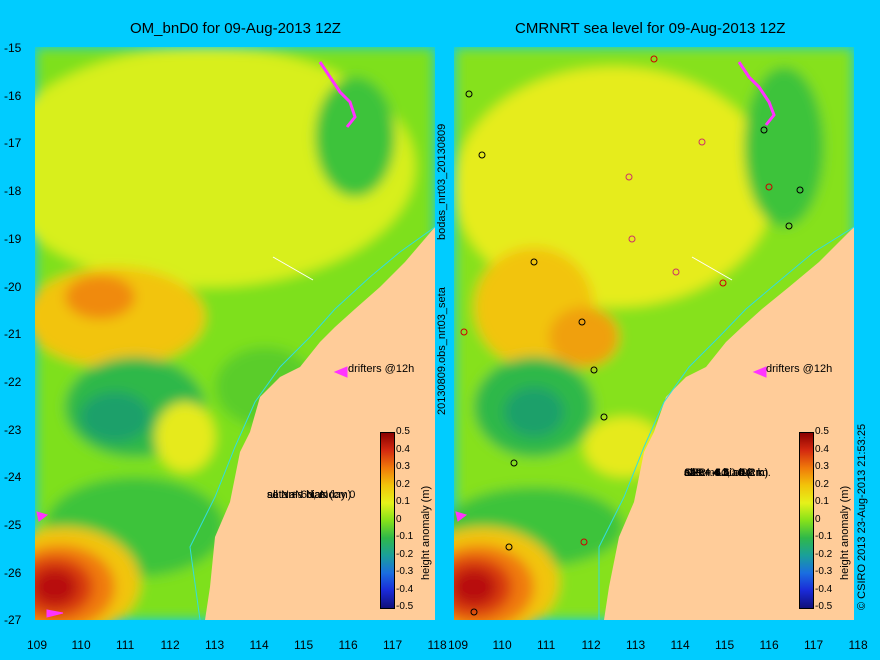  What do you see at coordinates (381, 369) in the screenshot?
I see `left-drifters-label: drifters @12h` at bounding box center [381, 369].